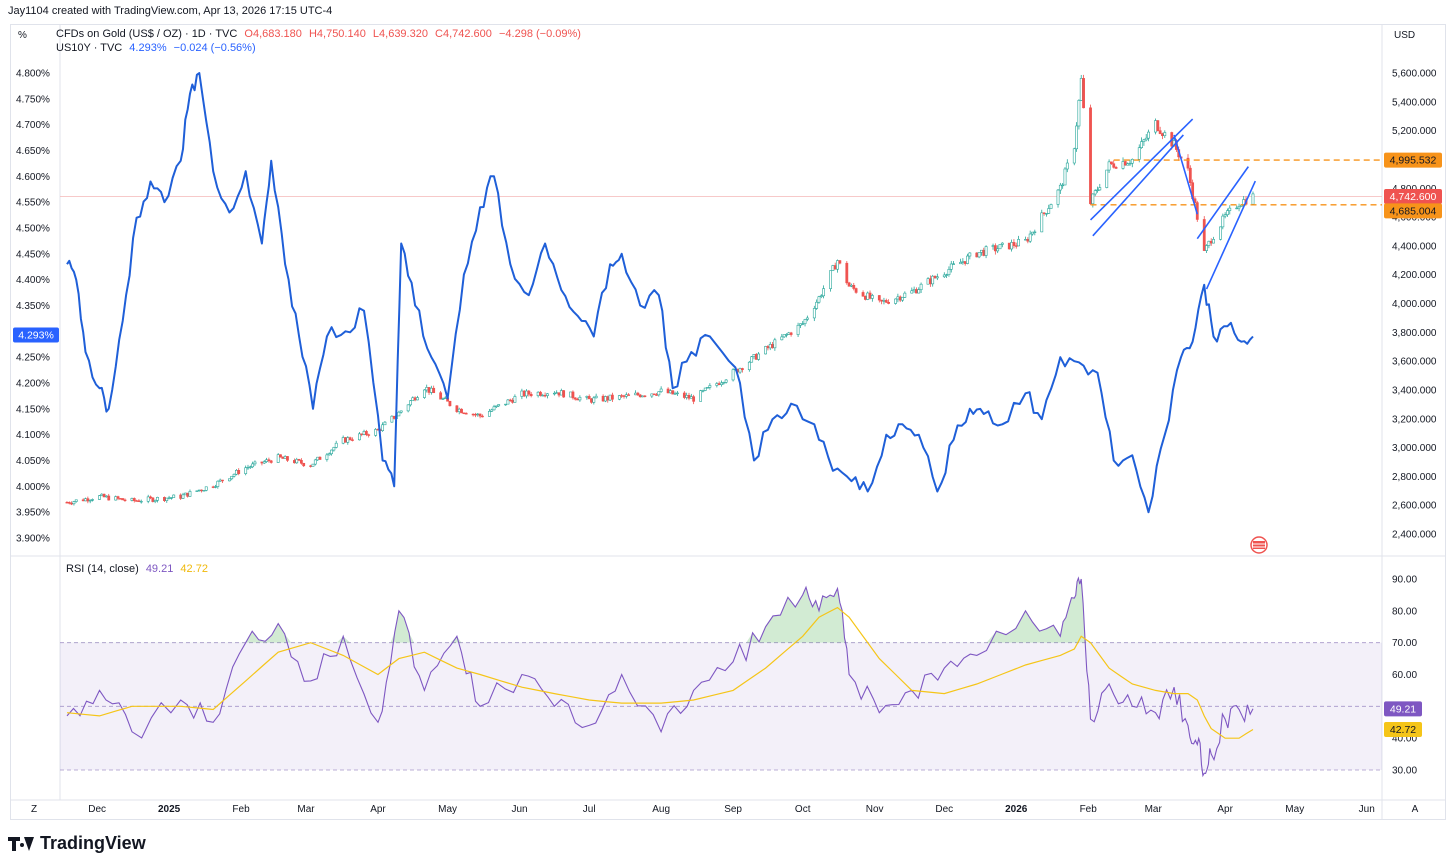 This screenshot has height=868, width=1456. I want to click on gold-legend-change: −4.298 (−0.09%), so click(539, 34).